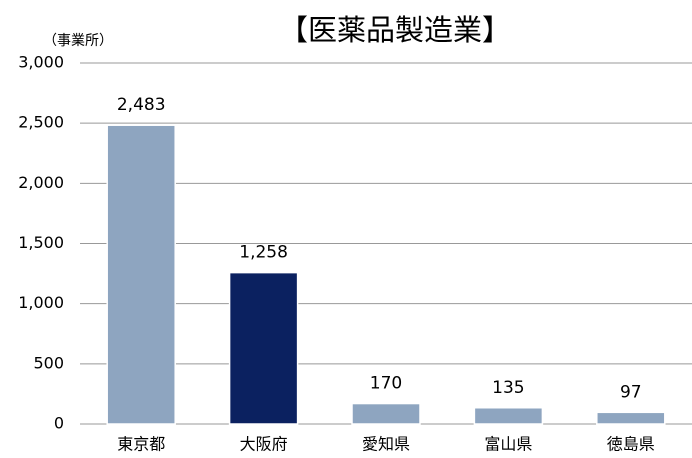 The height and width of the screenshot is (458, 692). I want to click on y-axis-label: （事業所）, so click(78, 41).